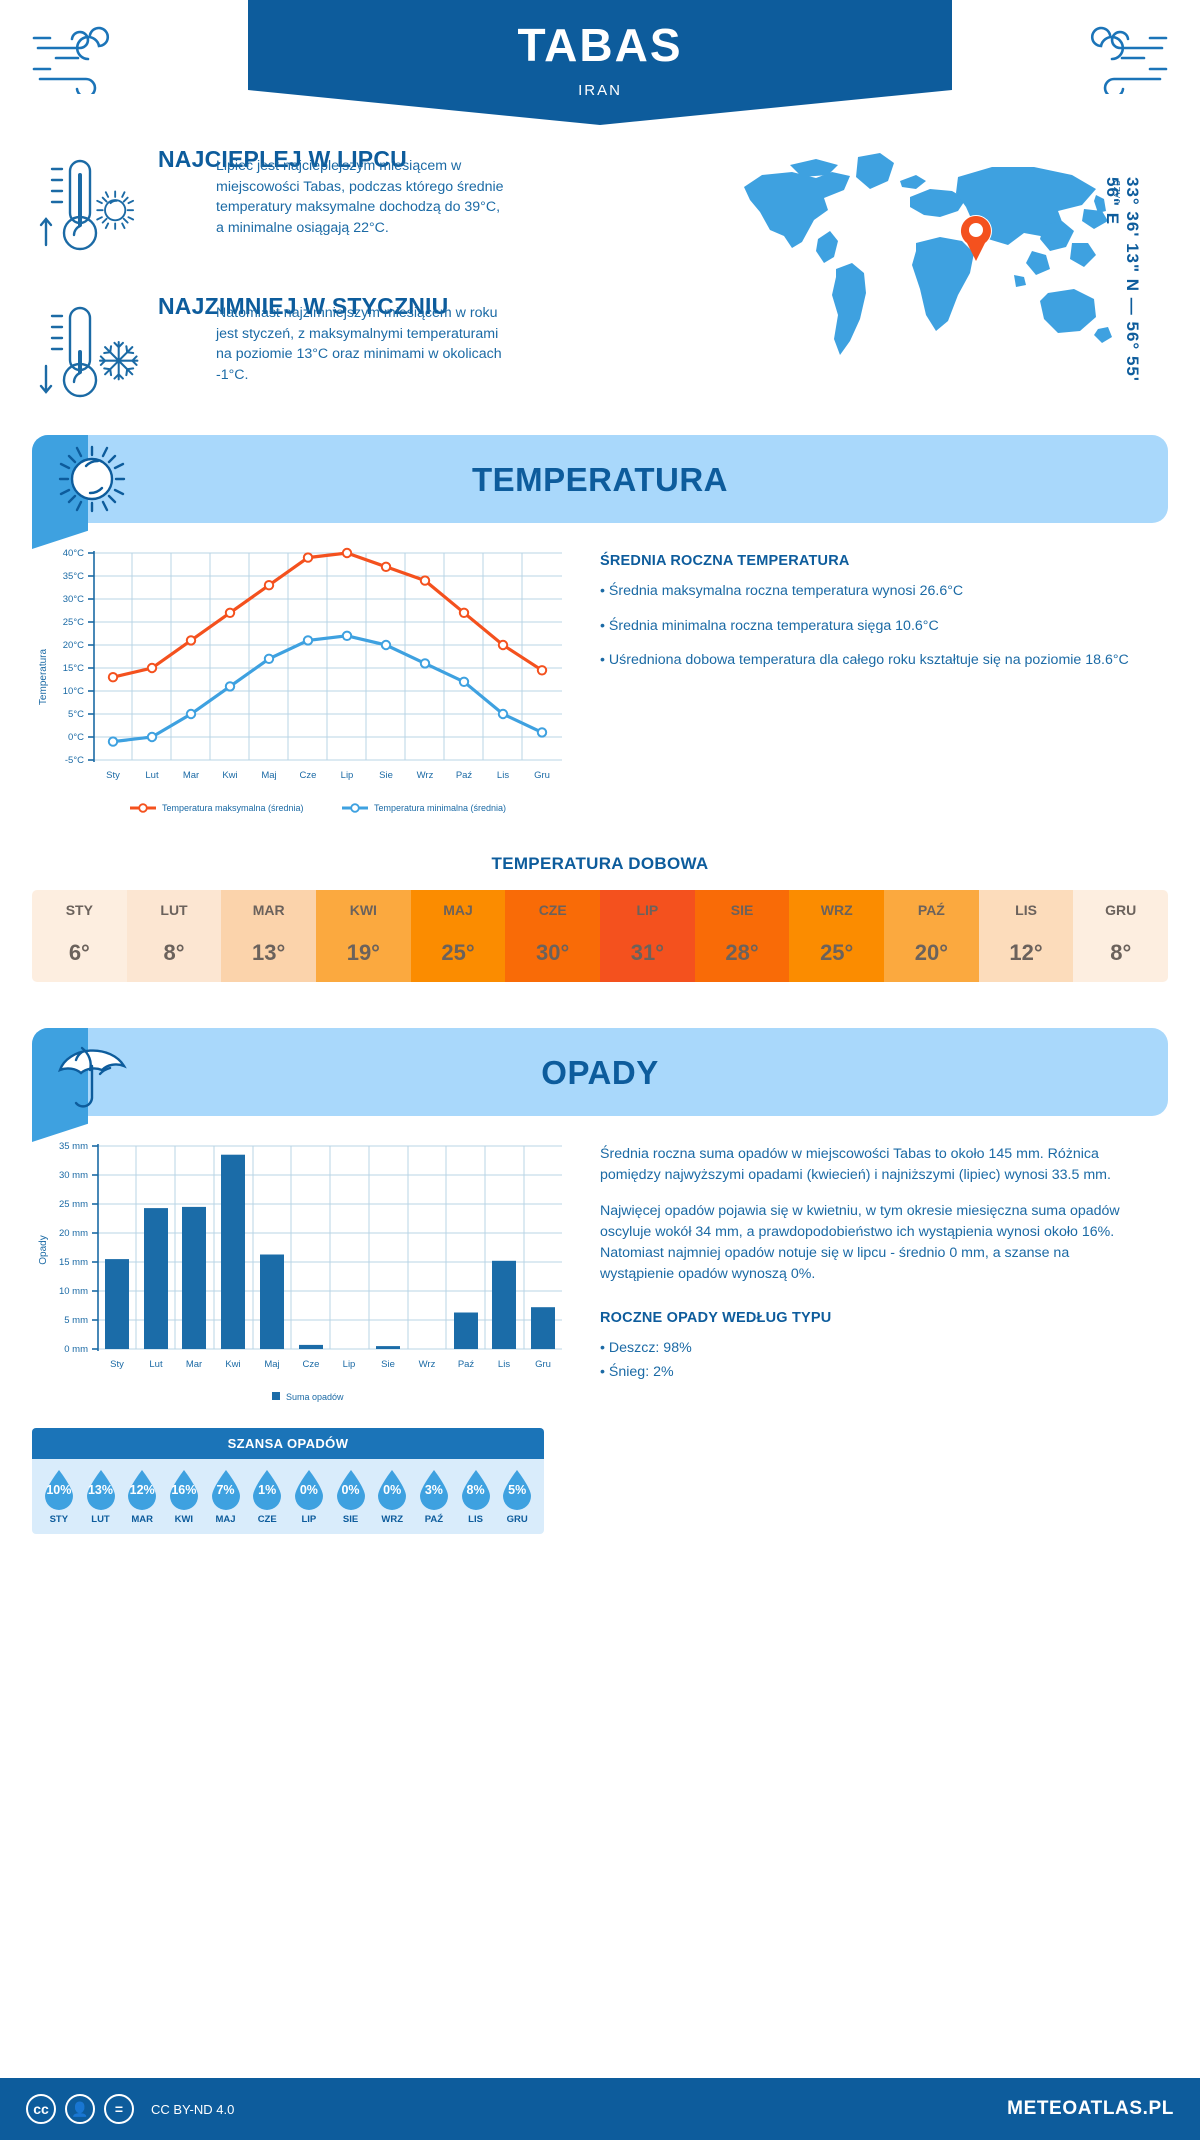 Image resolution: width=1200 pixels, height=2140 pixels. What do you see at coordinates (233, 808) in the screenshot?
I see `legend-label-max: Temperatura maksymalna (średnia)` at bounding box center [233, 808].